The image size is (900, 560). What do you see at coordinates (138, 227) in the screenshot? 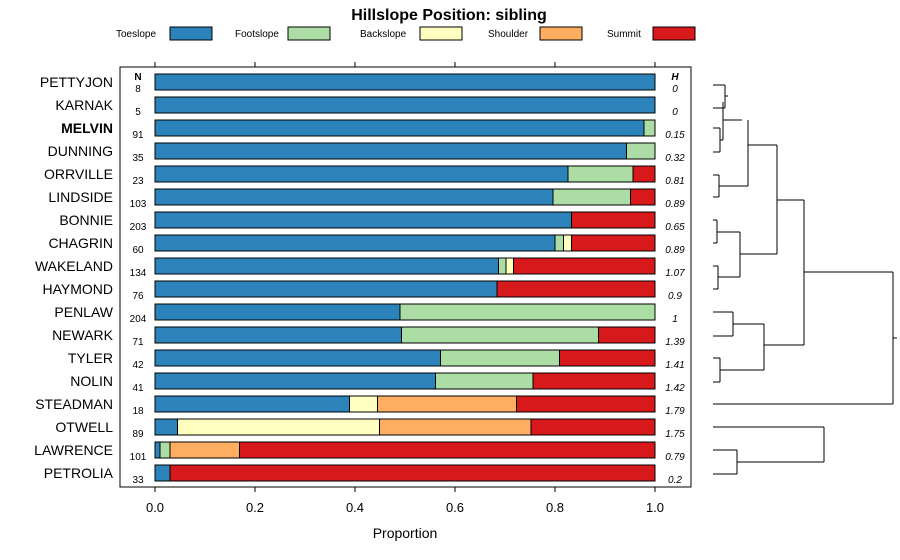
I see `row-n-value: 203` at bounding box center [138, 227].